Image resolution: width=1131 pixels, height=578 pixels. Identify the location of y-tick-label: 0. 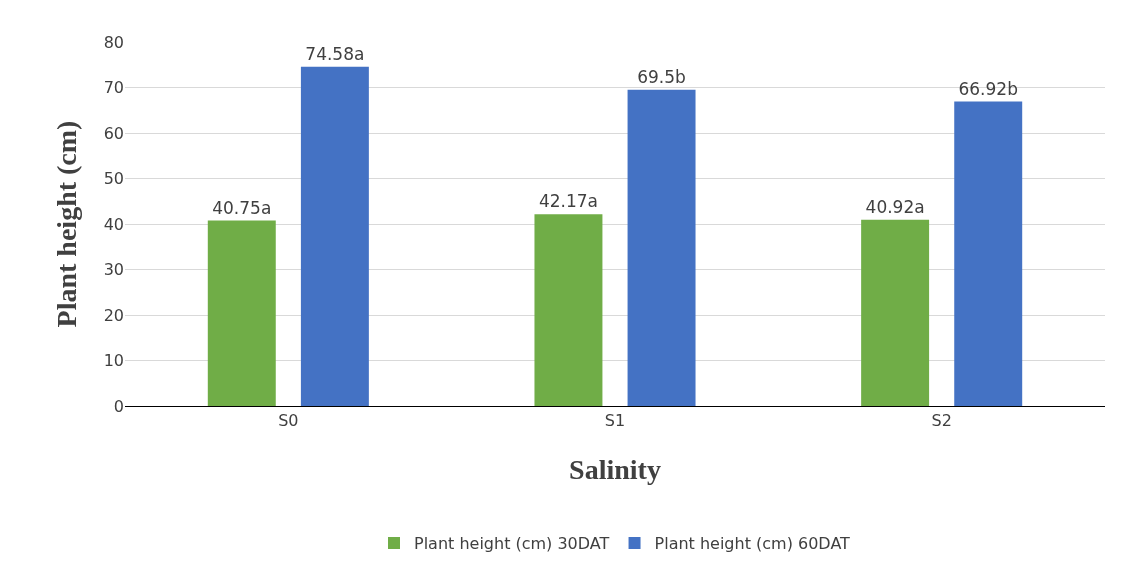
(118, 406).